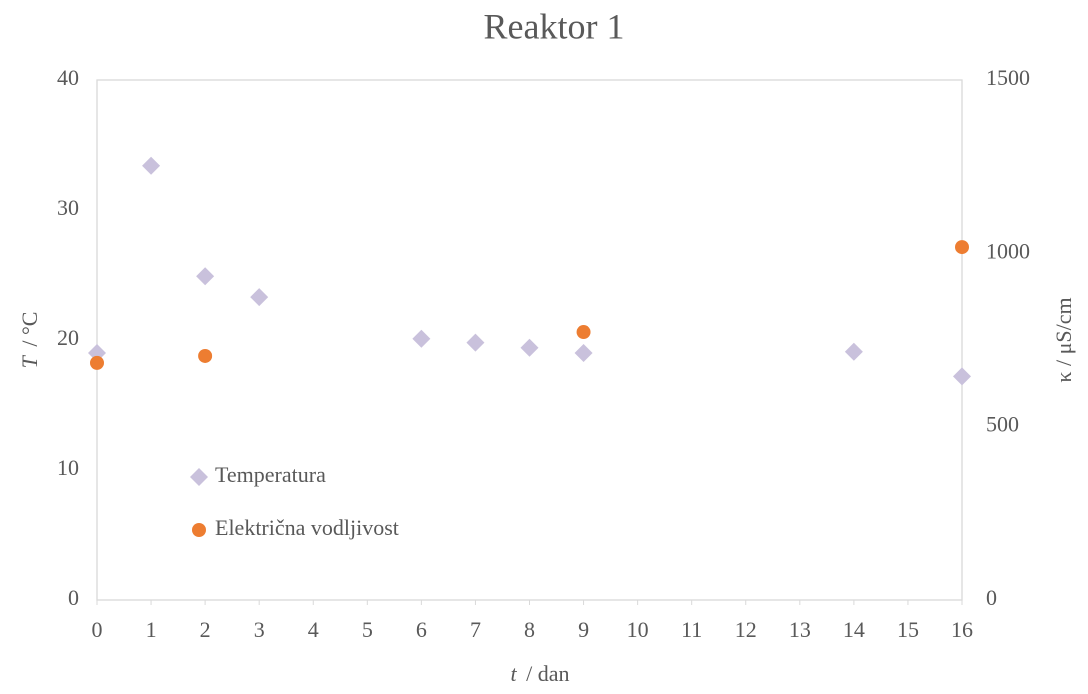  I want to click on y-label-unit: / °C, so click(29, 329).